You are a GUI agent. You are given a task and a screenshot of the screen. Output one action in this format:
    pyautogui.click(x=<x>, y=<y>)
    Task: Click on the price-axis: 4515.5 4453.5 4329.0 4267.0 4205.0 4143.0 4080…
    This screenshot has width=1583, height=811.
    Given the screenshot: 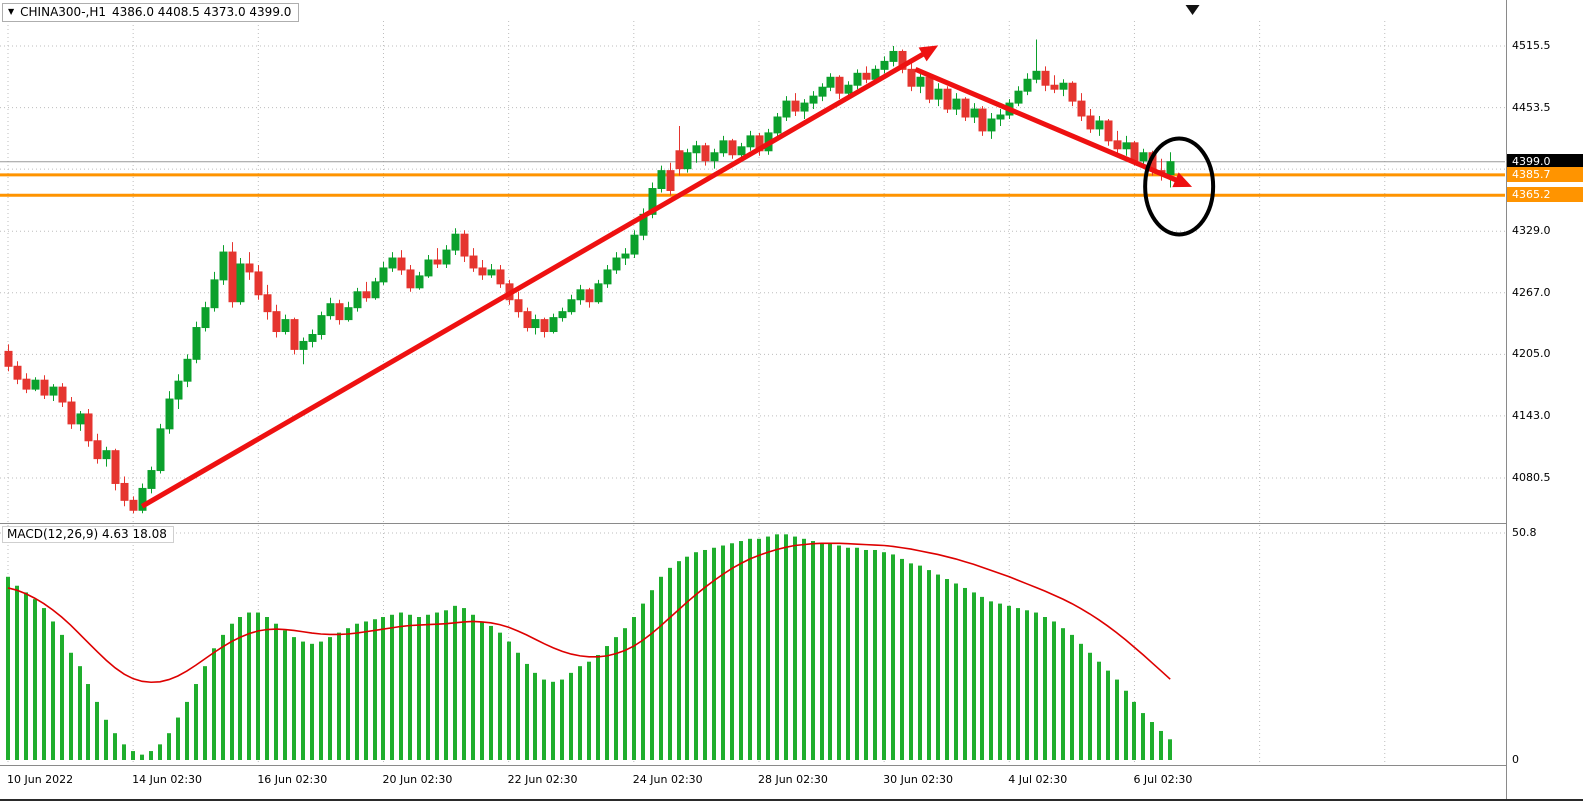 What is the action you would take?
    pyautogui.click(x=1544, y=399)
    